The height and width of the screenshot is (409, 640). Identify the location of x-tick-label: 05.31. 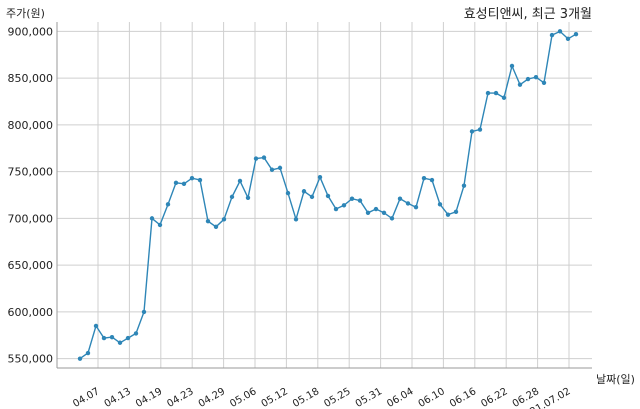
(369, 397).